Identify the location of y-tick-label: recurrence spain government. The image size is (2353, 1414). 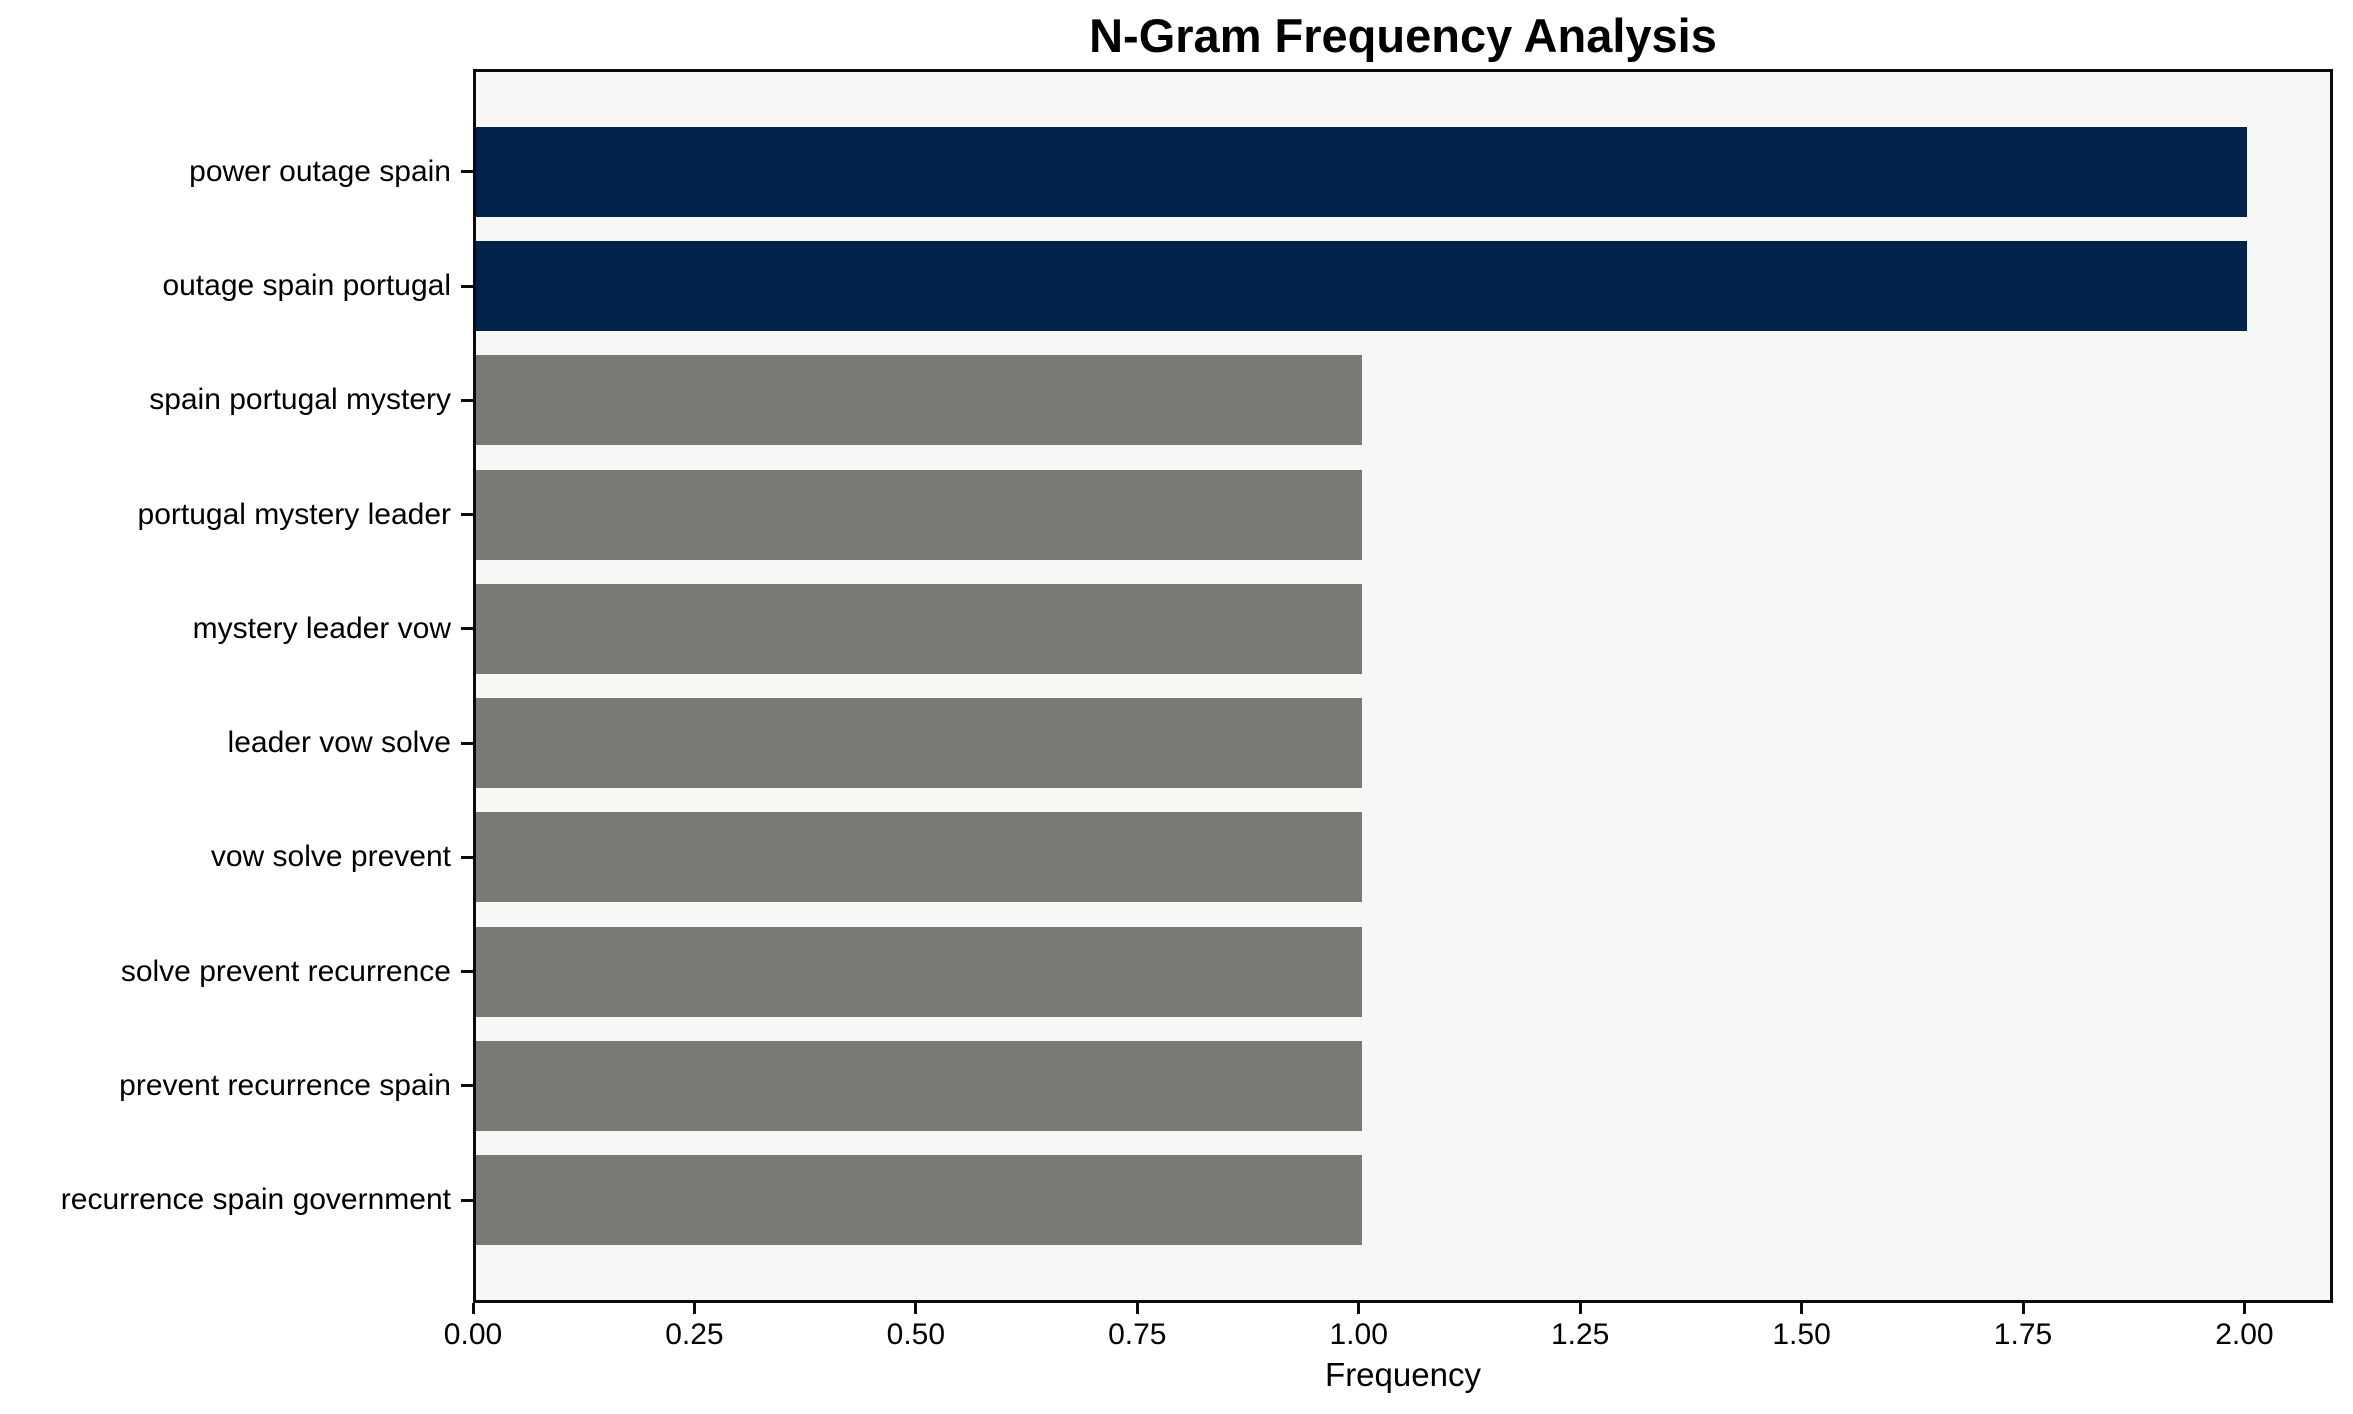
(255, 1200).